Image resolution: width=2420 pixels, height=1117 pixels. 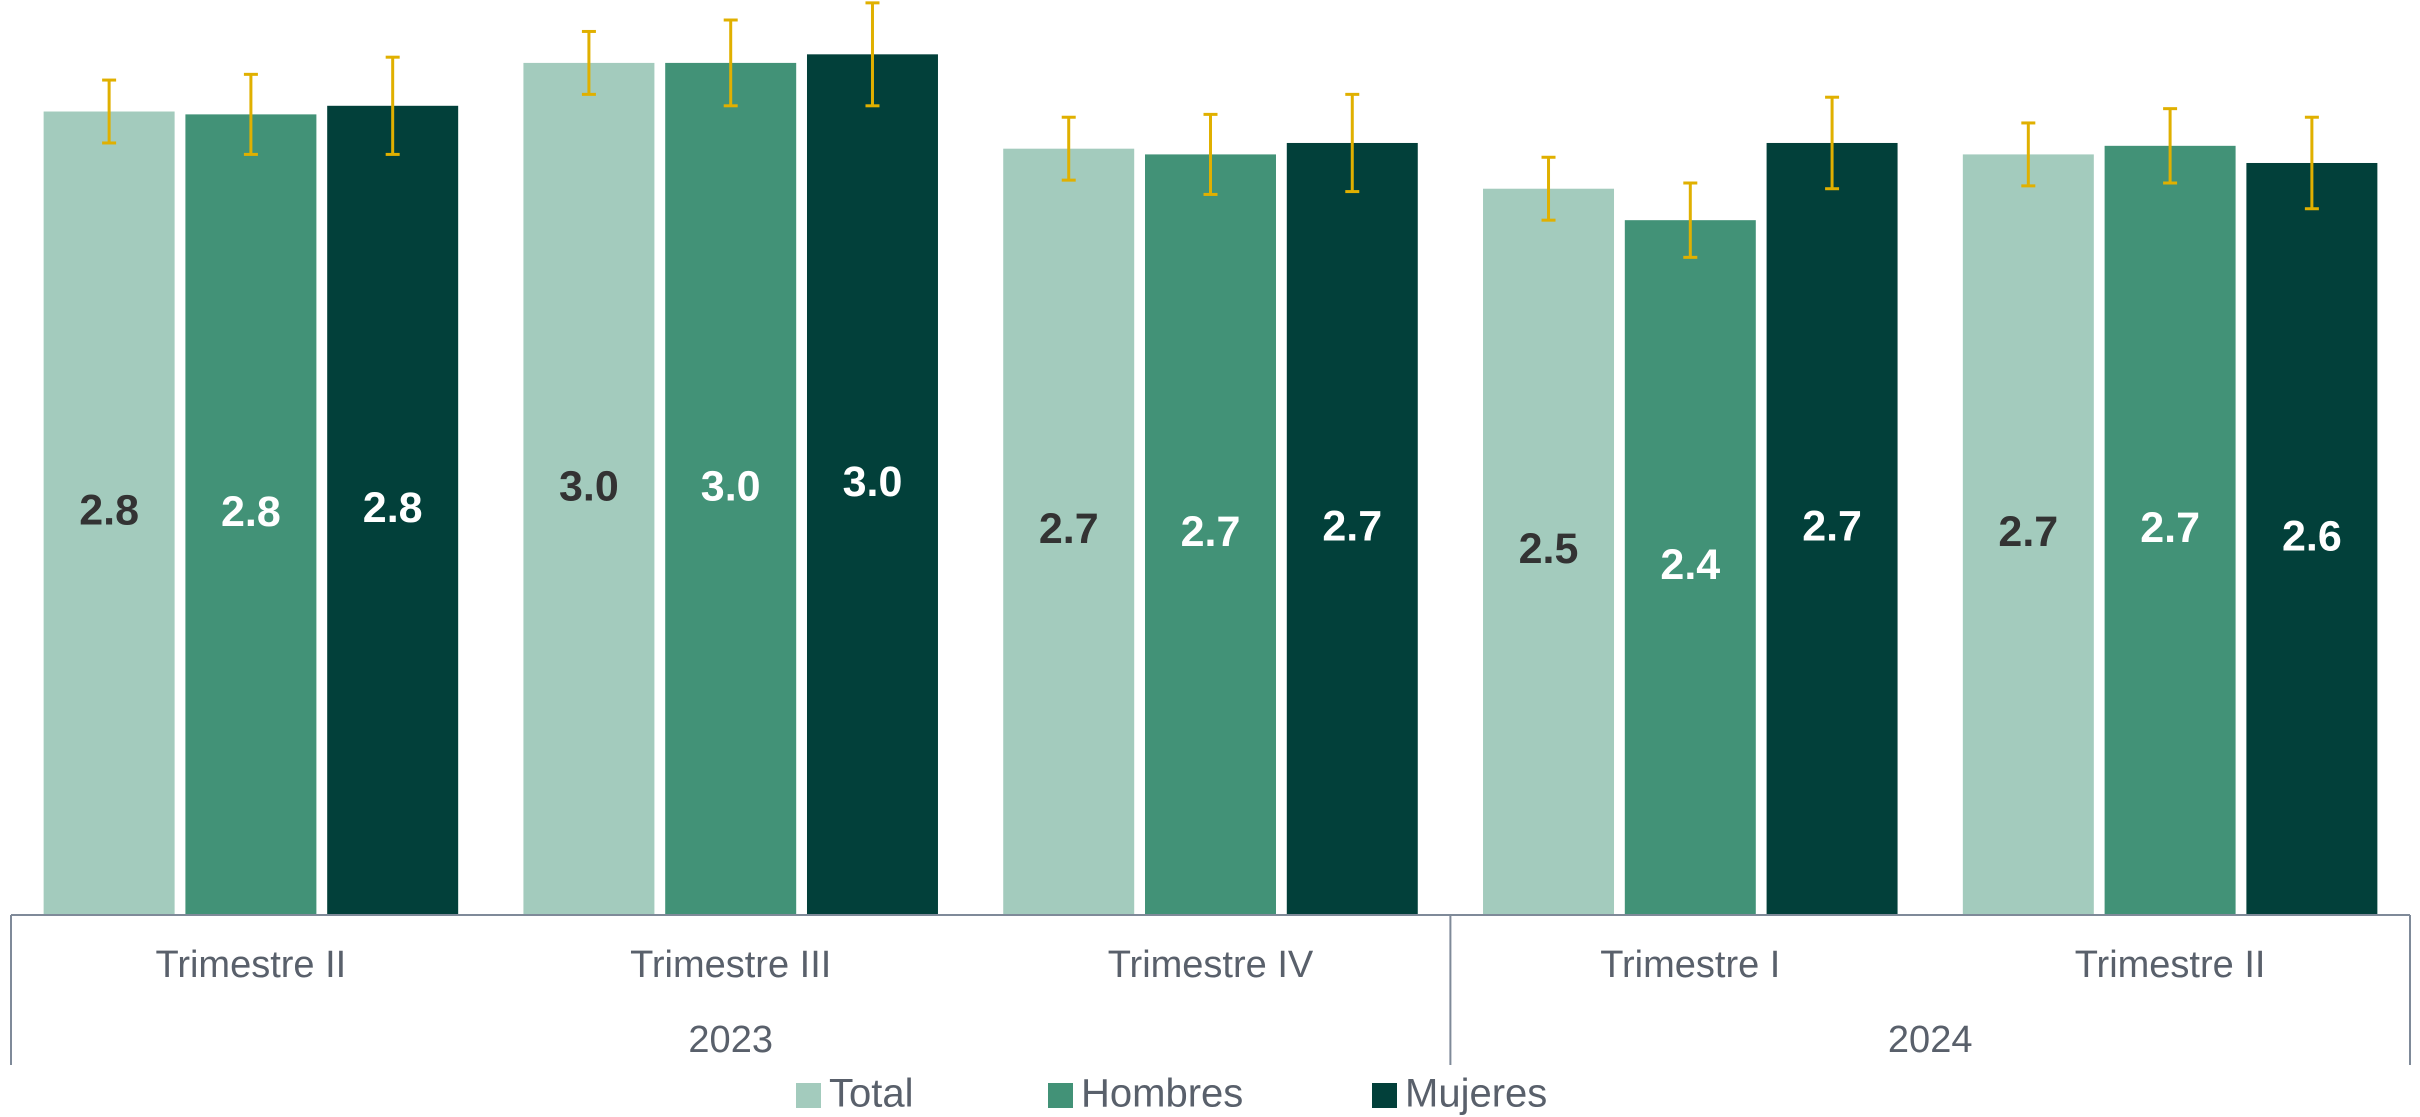 I want to click on x-group-label: 2023, so click(x=730, y=1040).